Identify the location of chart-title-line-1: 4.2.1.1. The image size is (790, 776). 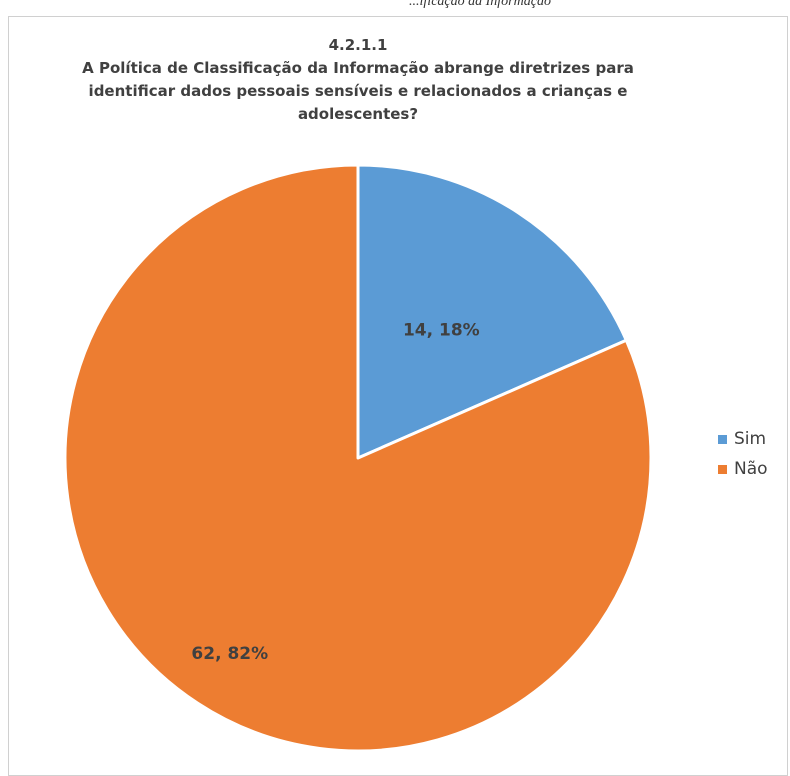
(358, 45).